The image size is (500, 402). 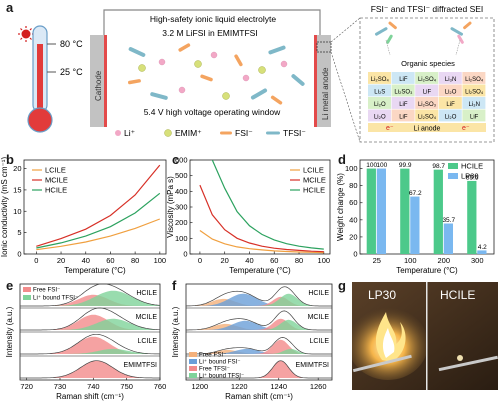 I want to click on x-tick-label: 750, so click(x=126, y=386).